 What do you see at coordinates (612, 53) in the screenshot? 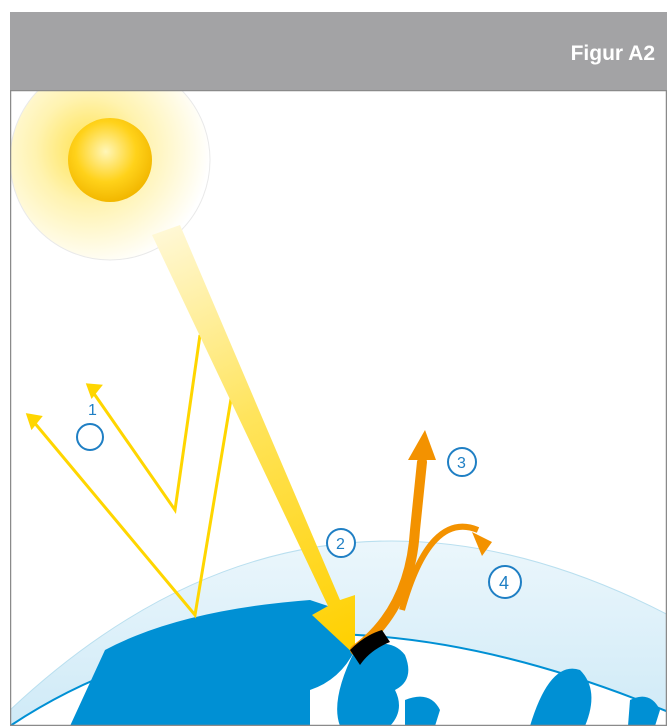
I see `figure-title: Figur A2` at bounding box center [612, 53].